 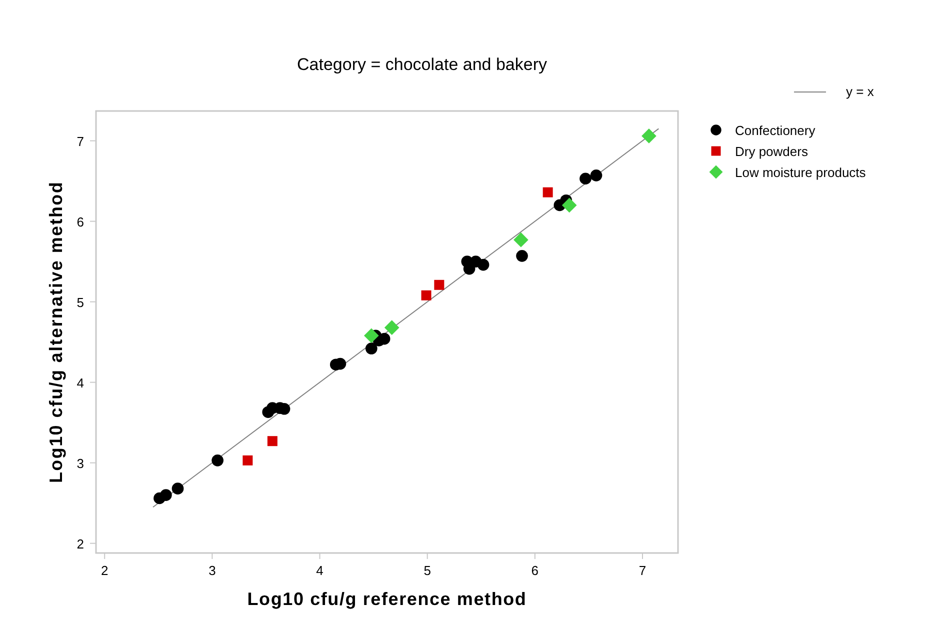 I want to click on legend-label: Confectionery, so click(x=775, y=130).